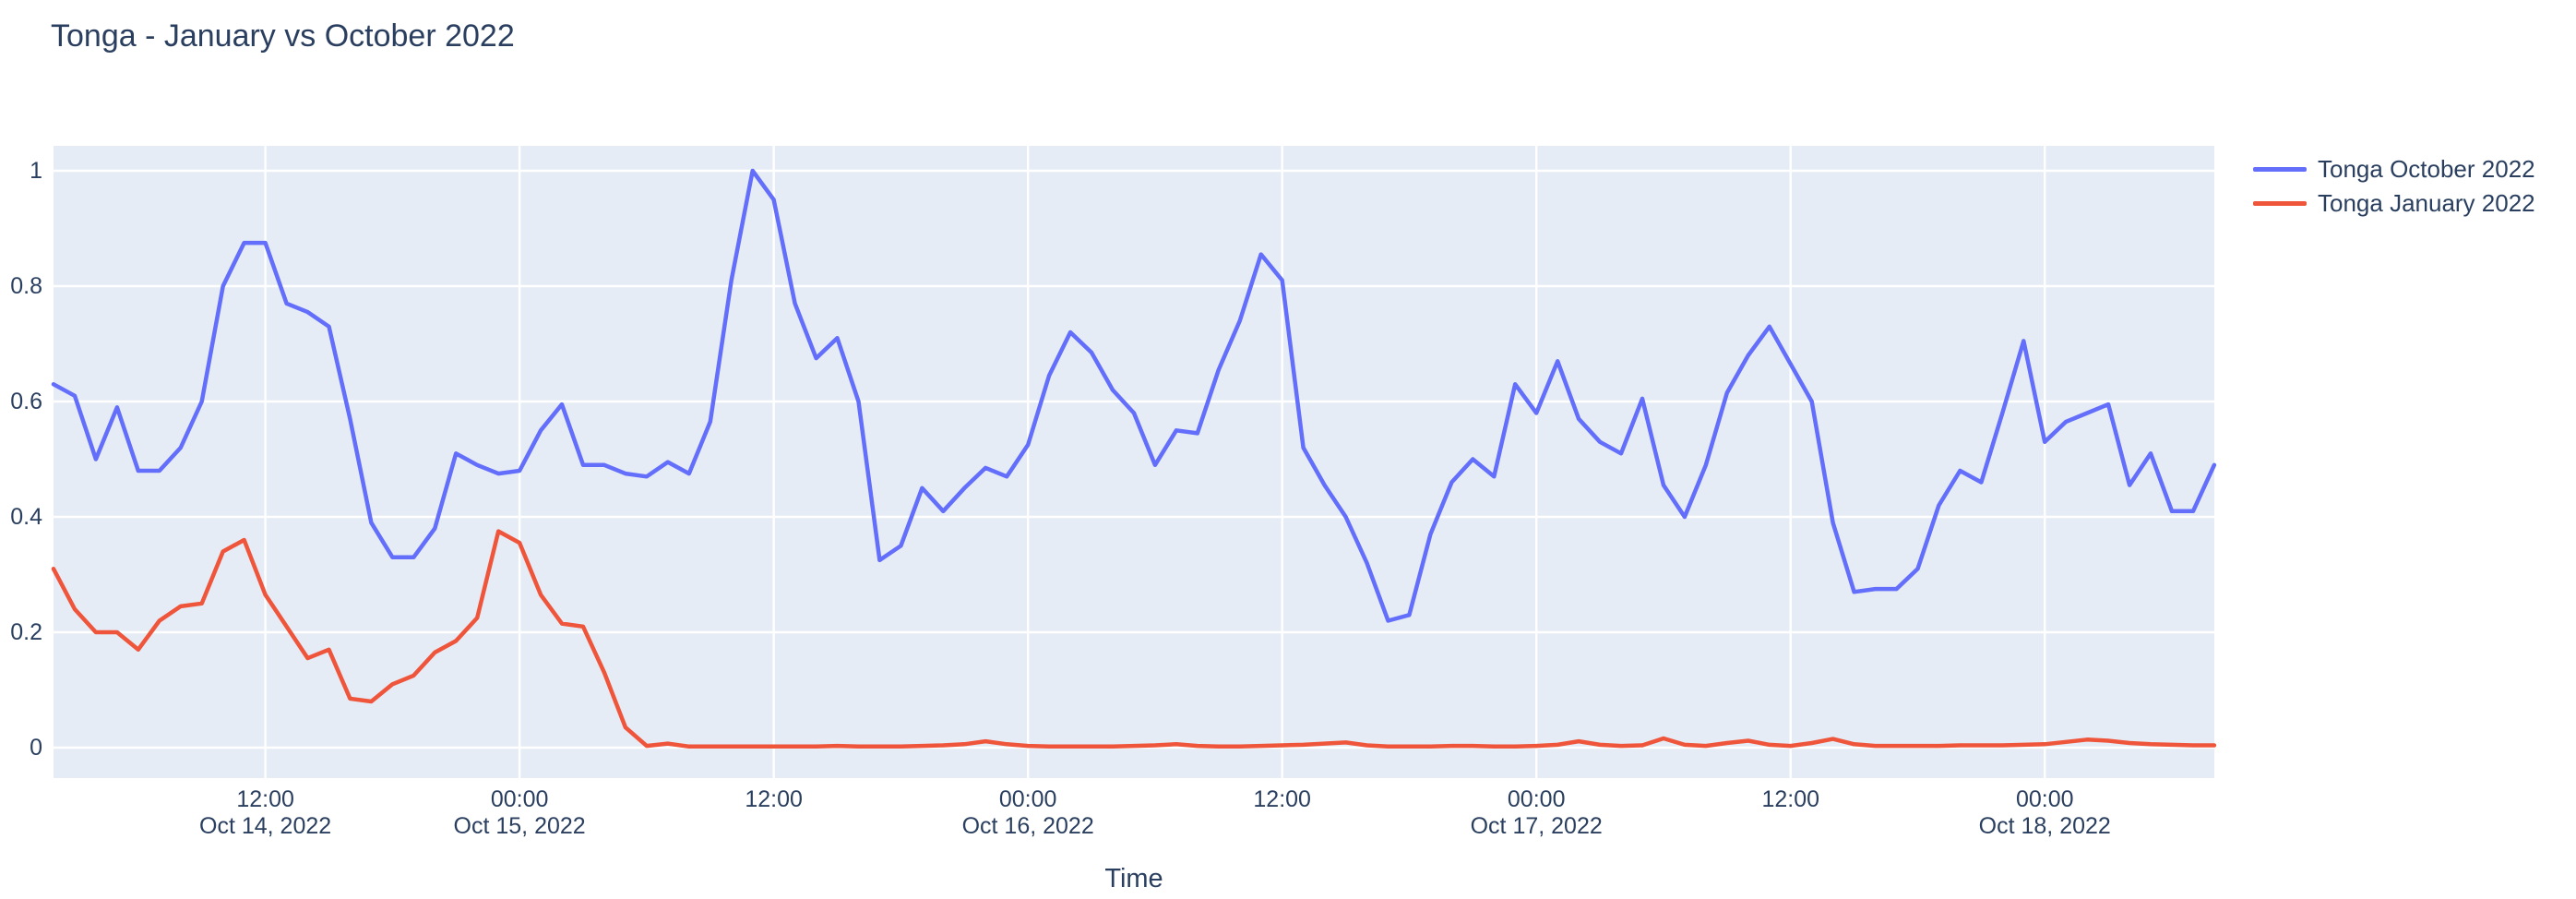  Describe the element at coordinates (265, 812) in the screenshot. I see `x-tick-label: 12:00 Oct 14, 2022` at that location.